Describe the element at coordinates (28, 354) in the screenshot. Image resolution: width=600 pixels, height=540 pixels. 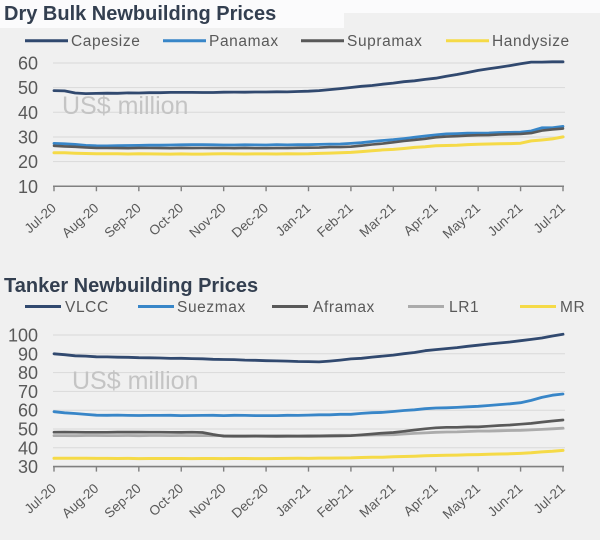
I see `svg-text: 90` at that location.